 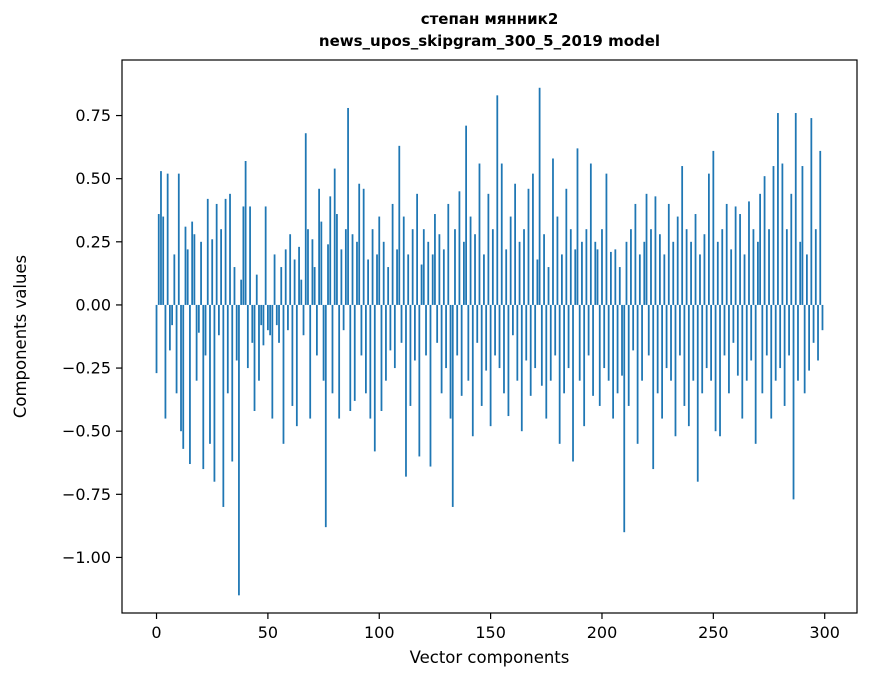 What do you see at coordinates (602, 632) in the screenshot?
I see `x-tick-label: 200` at bounding box center [602, 632].